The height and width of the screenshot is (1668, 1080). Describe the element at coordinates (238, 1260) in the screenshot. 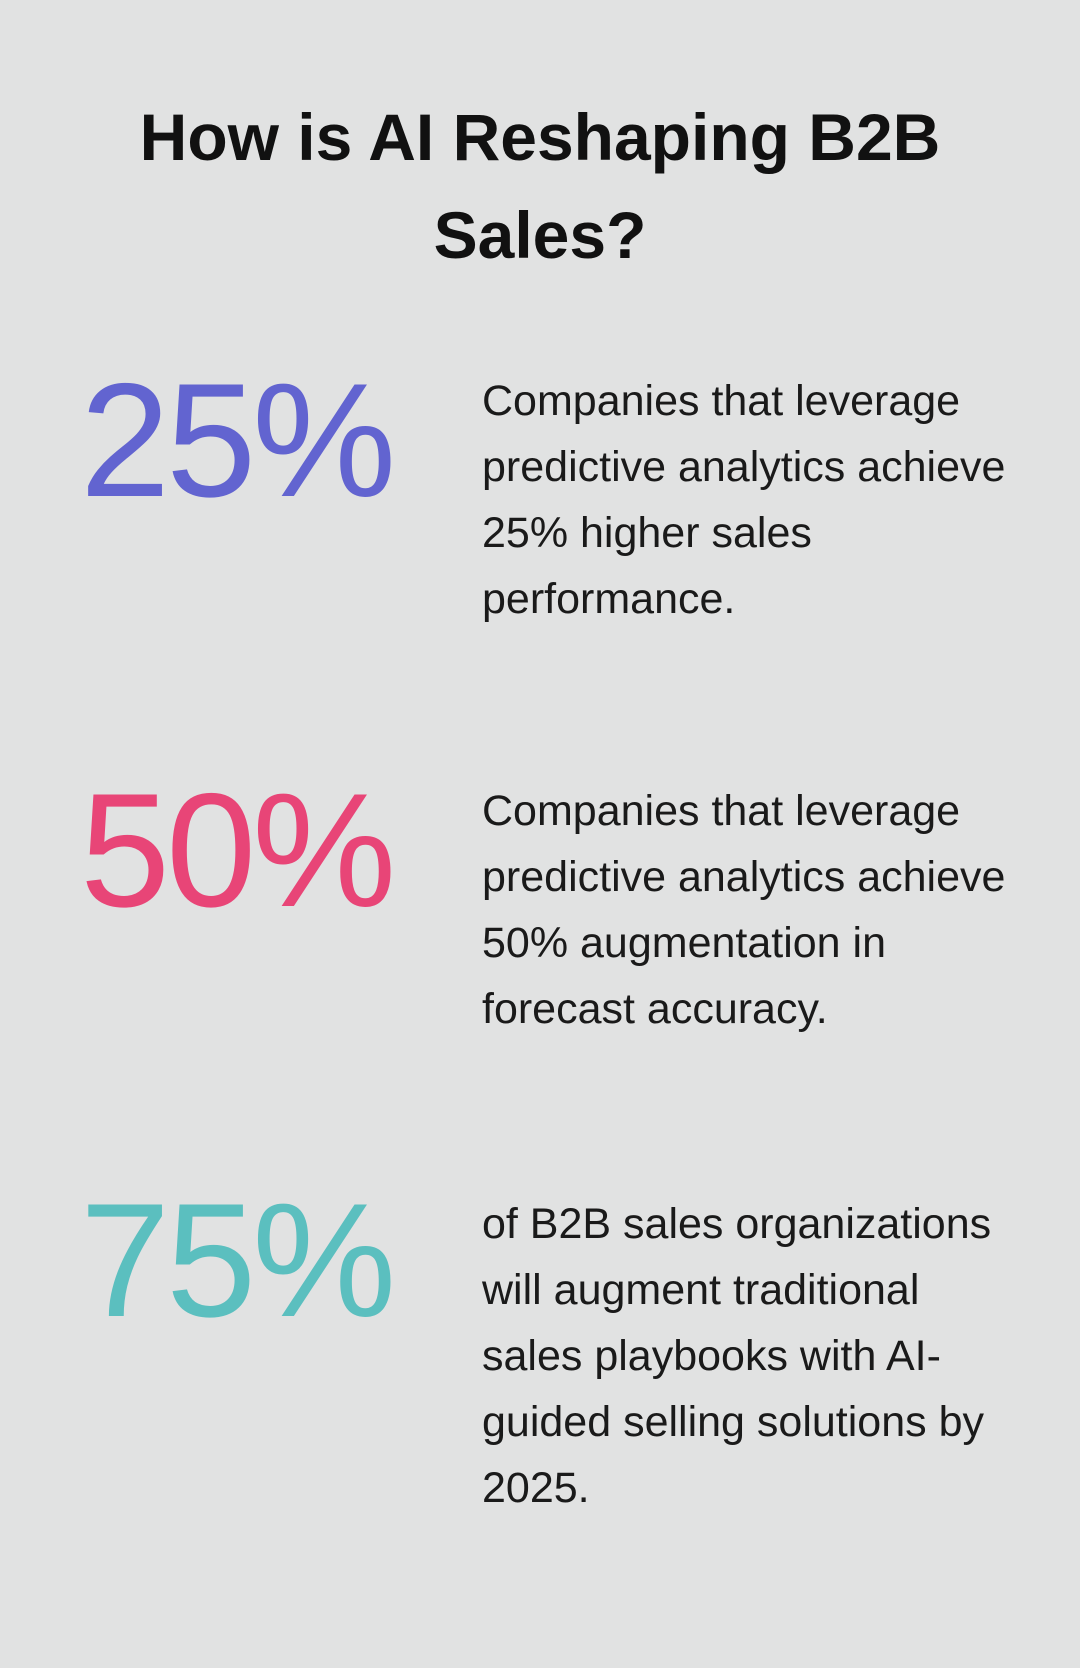

I see `stat-figure: 75%` at that location.